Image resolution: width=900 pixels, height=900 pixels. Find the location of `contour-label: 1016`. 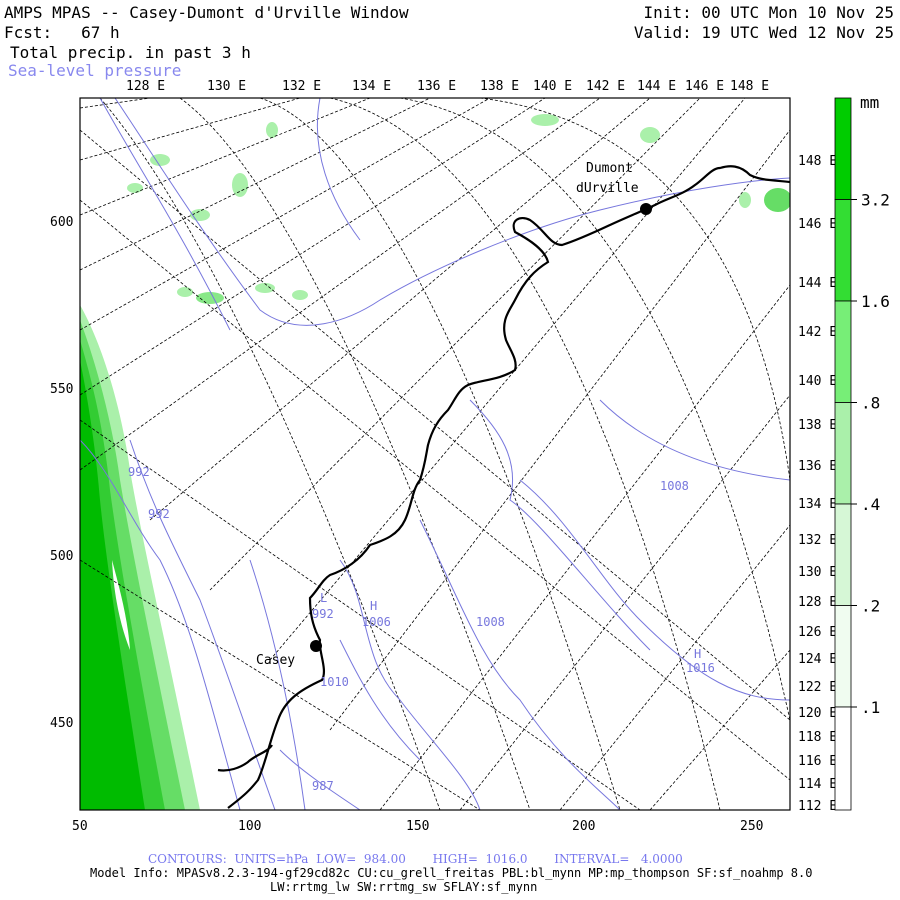

contour-label: 1016 is located at coordinates (700, 668).